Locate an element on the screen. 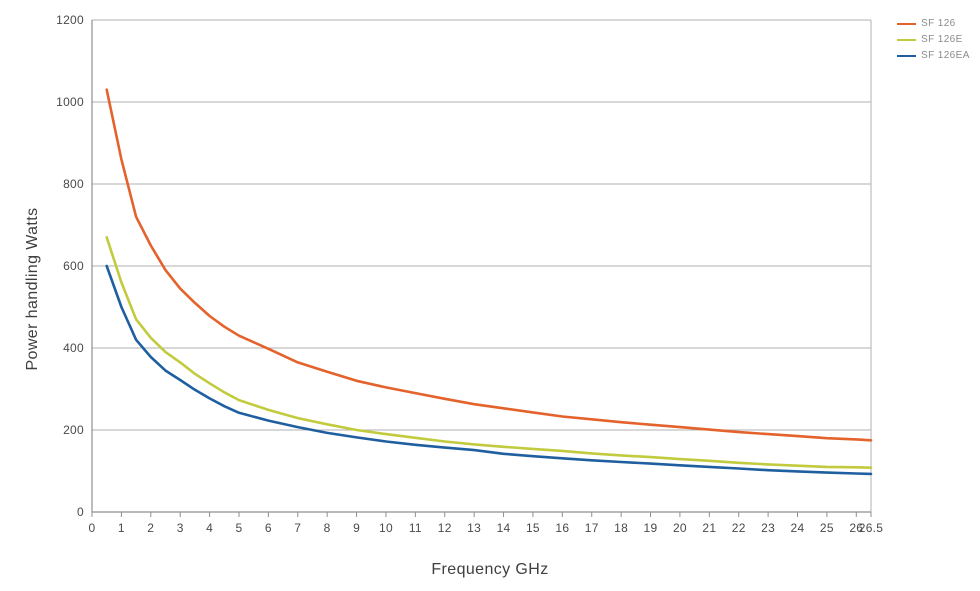  x-tick-label-16: 16 is located at coordinates (562, 528).